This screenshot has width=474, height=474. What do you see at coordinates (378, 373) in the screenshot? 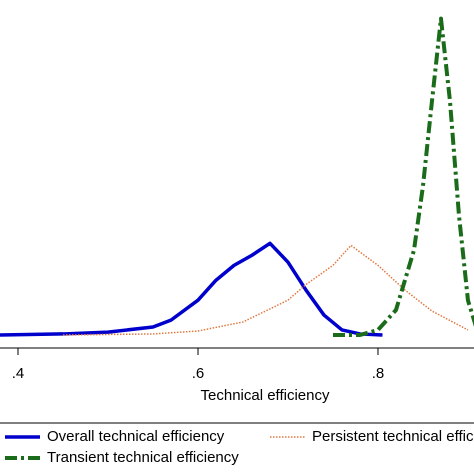
I see `x-tick-label: .8` at bounding box center [378, 373].